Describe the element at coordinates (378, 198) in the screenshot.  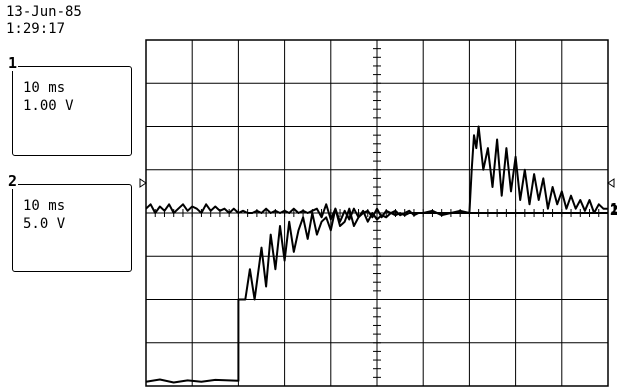
I see `channel-markers: 1 2` at that location.